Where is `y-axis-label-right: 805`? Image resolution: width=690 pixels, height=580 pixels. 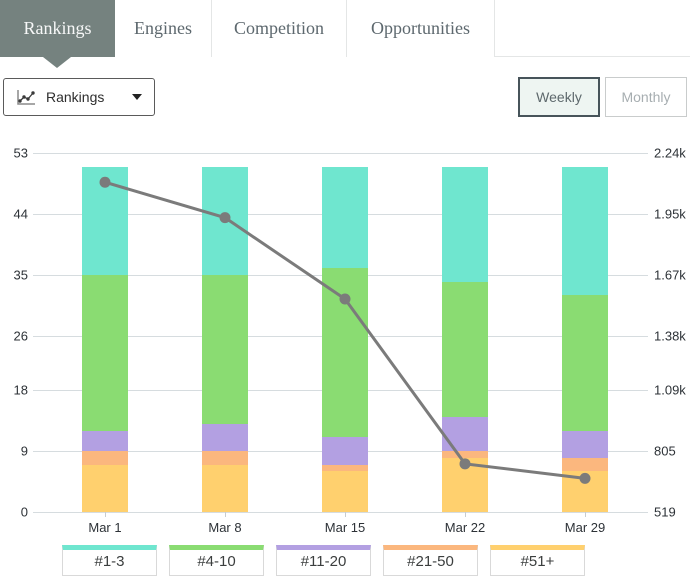
y-axis-label-right: 805 is located at coordinates (665, 451).